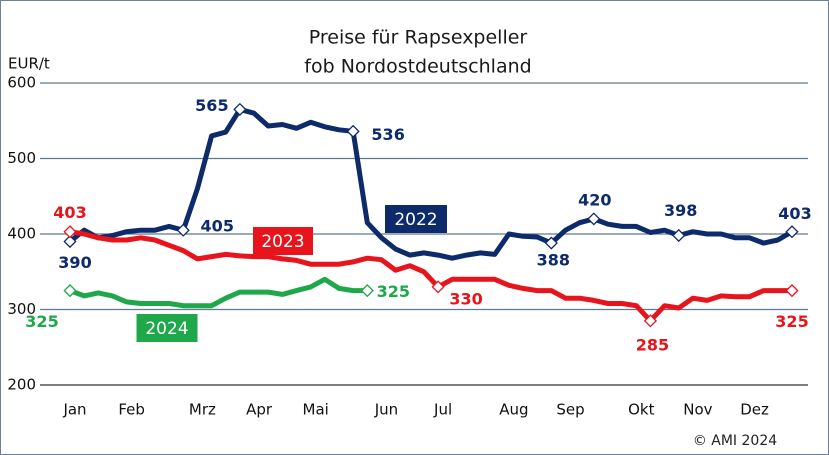 The height and width of the screenshot is (455, 829). What do you see at coordinates (29, 64) in the screenshot?
I see `y-axis-label: EUR/t` at bounding box center [29, 64].